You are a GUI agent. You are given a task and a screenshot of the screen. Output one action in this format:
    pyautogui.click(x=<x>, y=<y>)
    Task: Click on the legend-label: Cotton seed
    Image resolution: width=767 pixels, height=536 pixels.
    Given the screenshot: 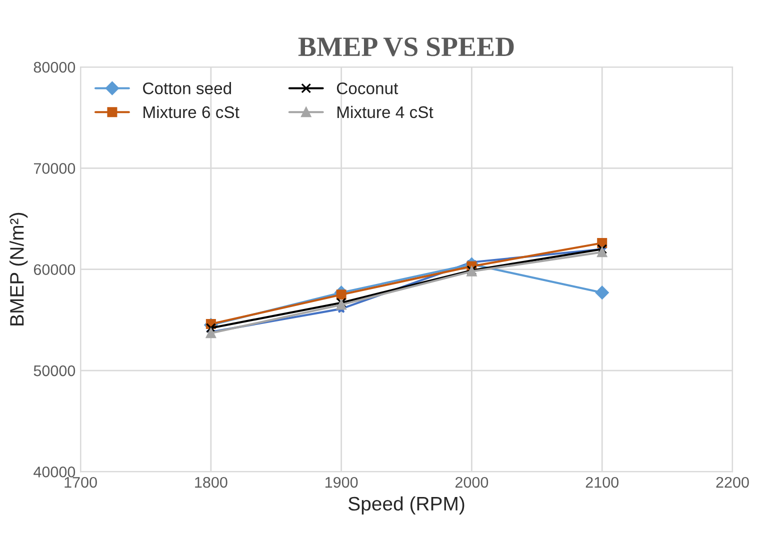 What is the action you would take?
    pyautogui.click(x=187, y=88)
    